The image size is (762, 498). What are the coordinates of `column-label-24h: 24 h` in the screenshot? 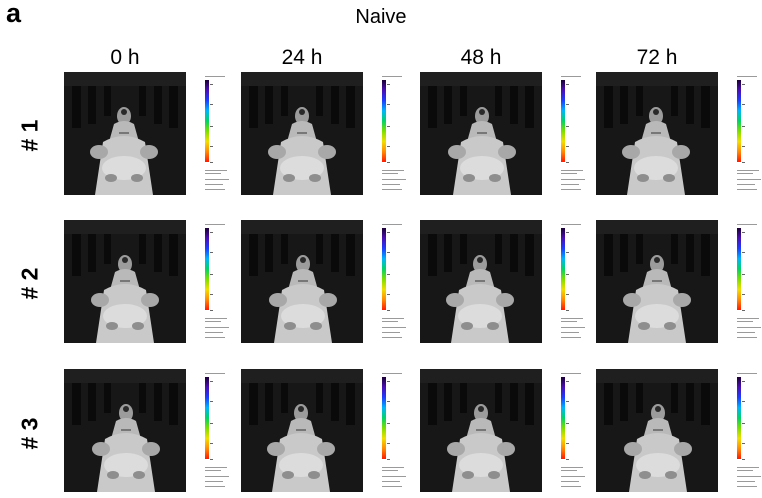 It's located at (302, 57).